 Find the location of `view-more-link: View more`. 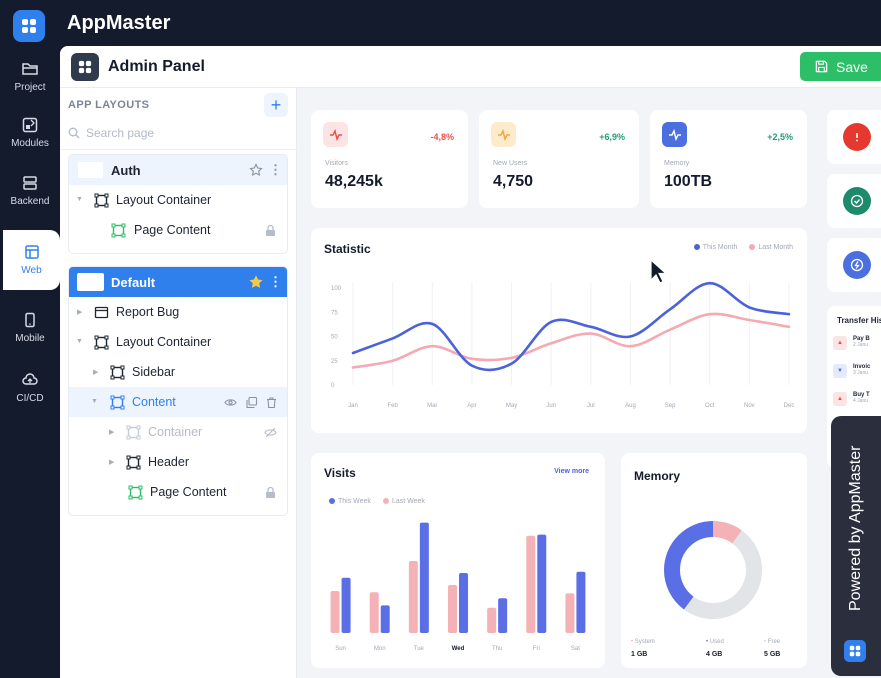

view-more-link: View more is located at coordinates (571, 471).